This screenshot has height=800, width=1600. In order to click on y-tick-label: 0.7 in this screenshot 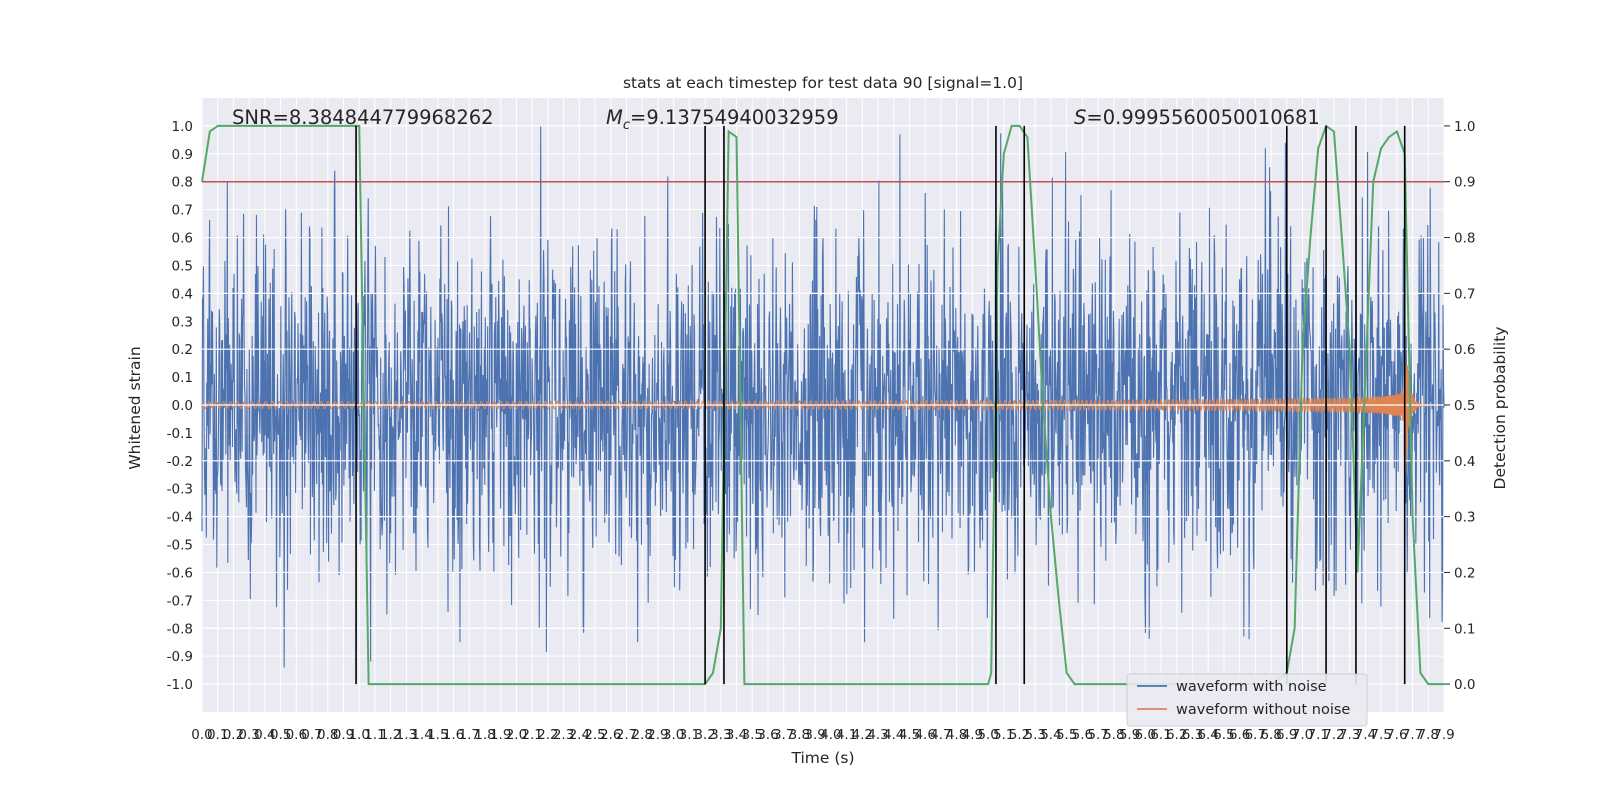, I will do `click(182, 211)`.